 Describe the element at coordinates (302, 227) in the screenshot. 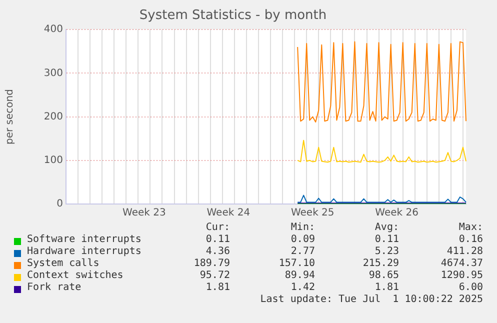

I see `text: Min:` at that location.